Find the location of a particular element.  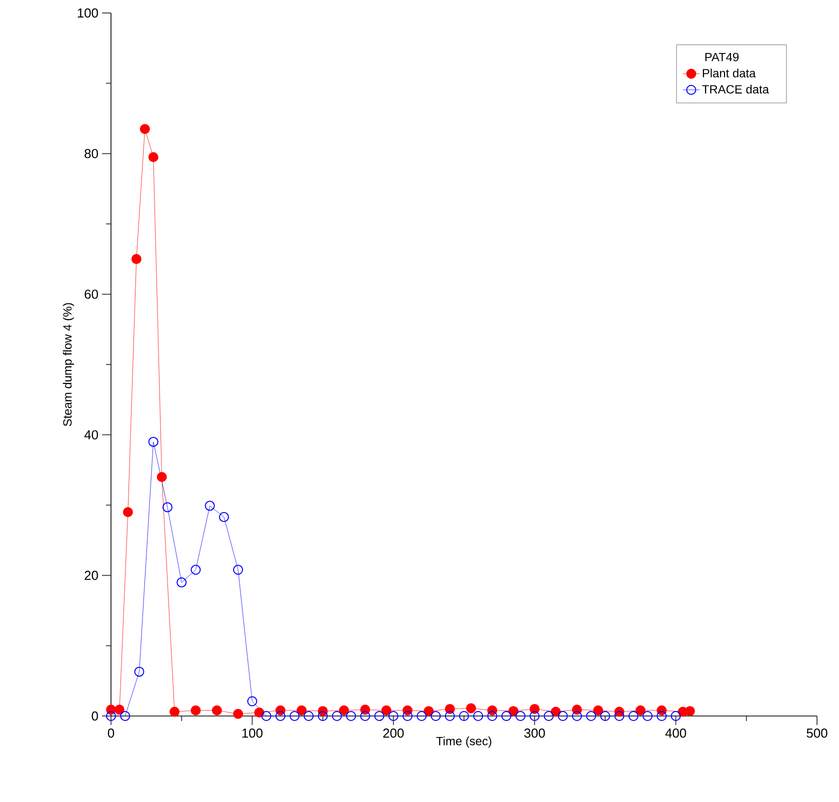

x-tick-label: 500 is located at coordinates (817, 733).